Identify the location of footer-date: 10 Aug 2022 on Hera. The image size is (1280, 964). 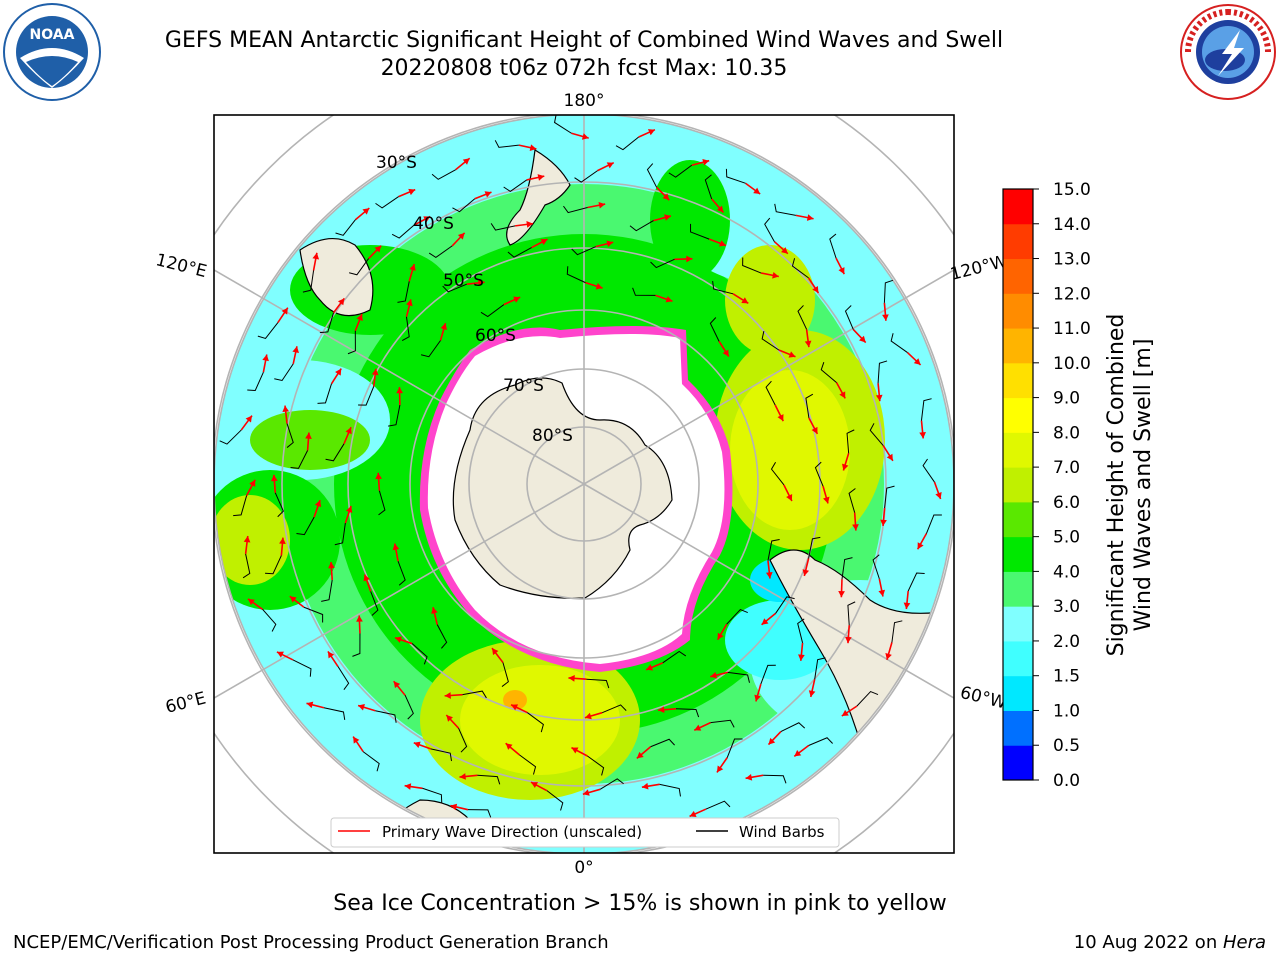
(1170, 942).